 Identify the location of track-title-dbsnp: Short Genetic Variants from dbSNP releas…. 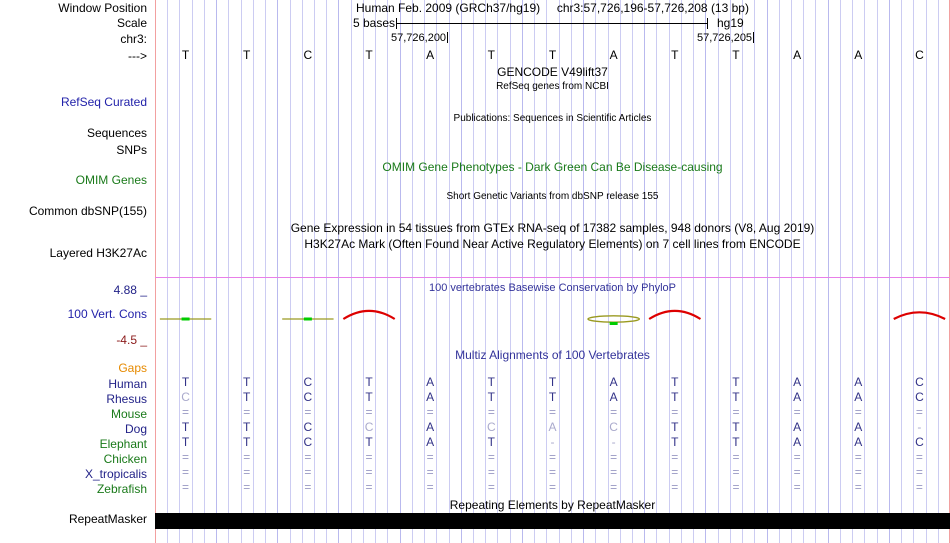
(552, 196).